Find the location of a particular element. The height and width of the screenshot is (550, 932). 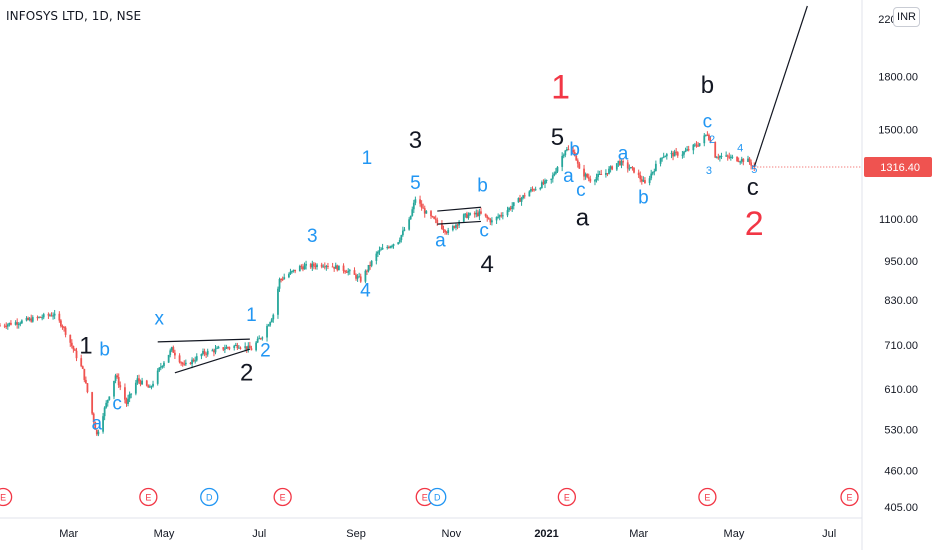

price-tick-label: 610.00 is located at coordinates (901, 390).